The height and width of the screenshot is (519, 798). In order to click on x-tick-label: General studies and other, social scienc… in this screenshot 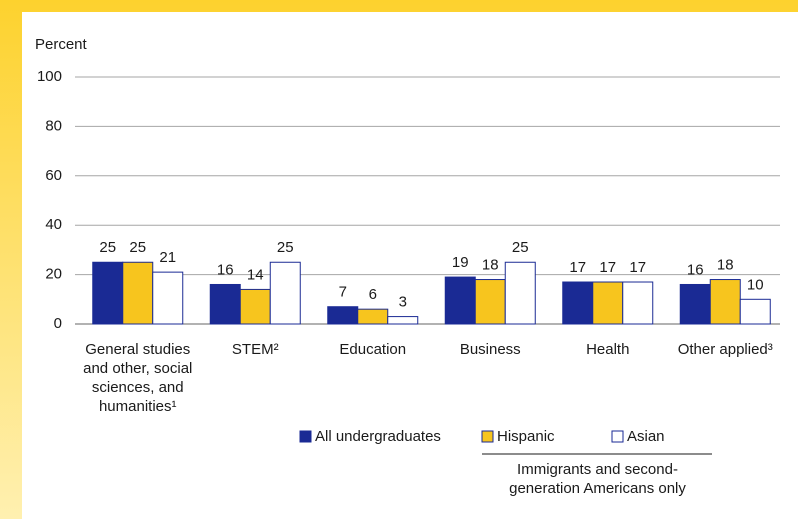, I will do `click(138, 378)`.